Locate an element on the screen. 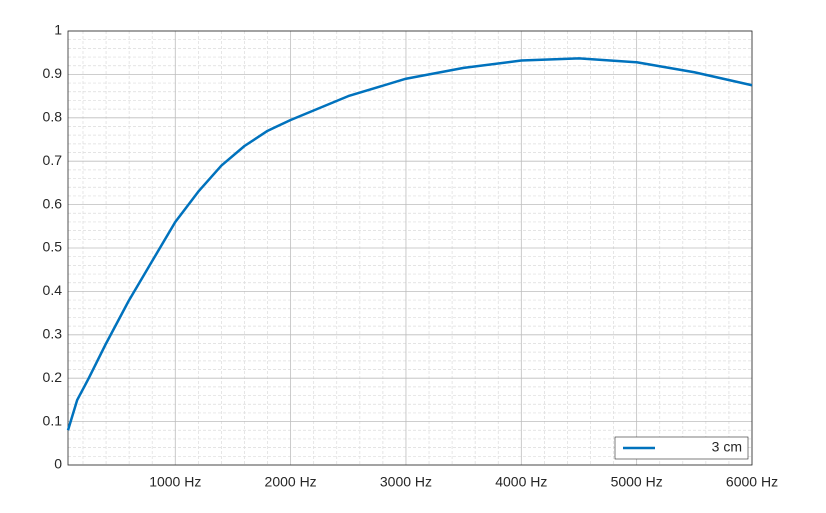 The height and width of the screenshot is (513, 826). y-tick-label: 0.1 is located at coordinates (53, 420).